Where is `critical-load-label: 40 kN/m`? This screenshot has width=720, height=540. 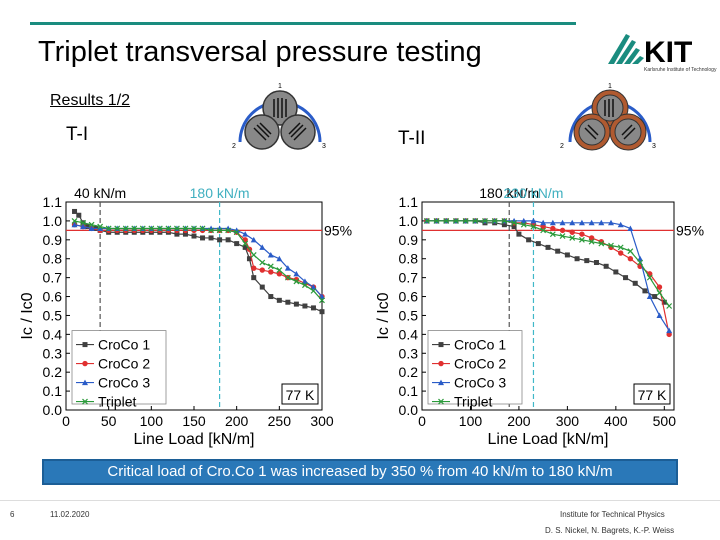
critical-load-label: 40 kN/m is located at coordinates (100, 193).